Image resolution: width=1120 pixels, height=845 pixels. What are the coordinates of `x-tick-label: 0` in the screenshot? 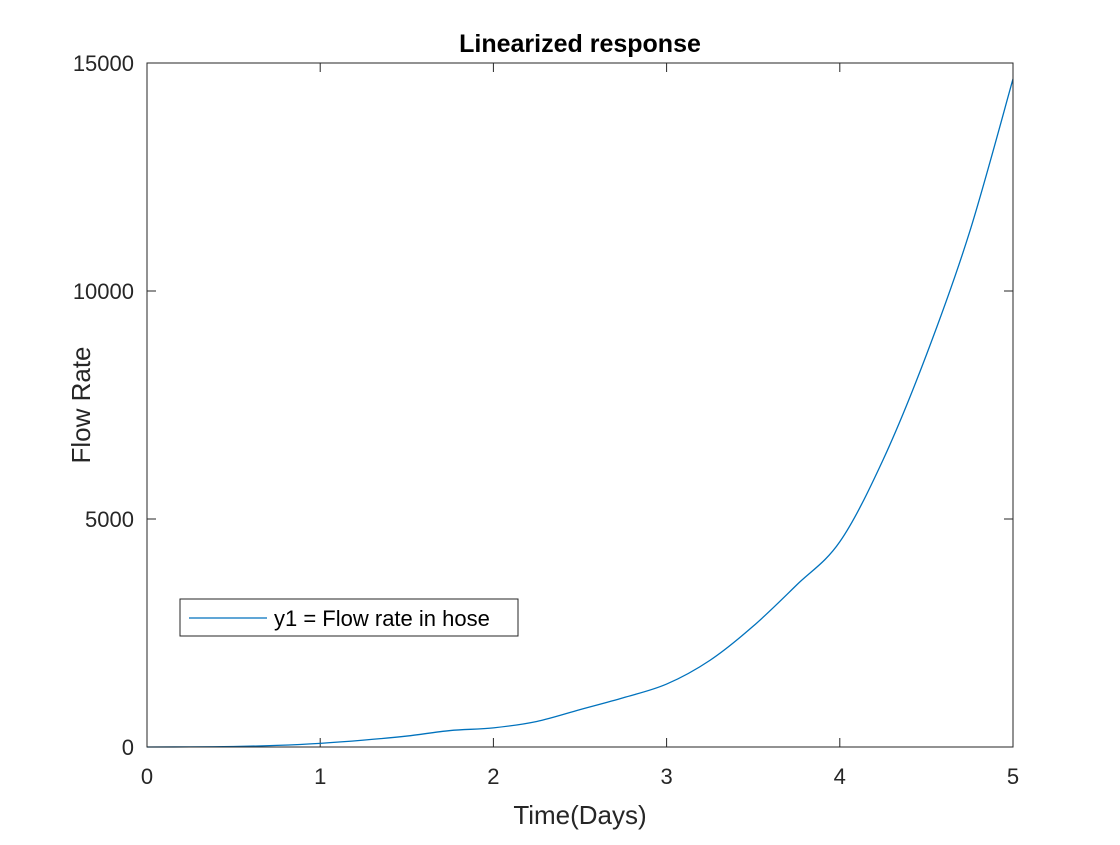 It's located at (147, 776).